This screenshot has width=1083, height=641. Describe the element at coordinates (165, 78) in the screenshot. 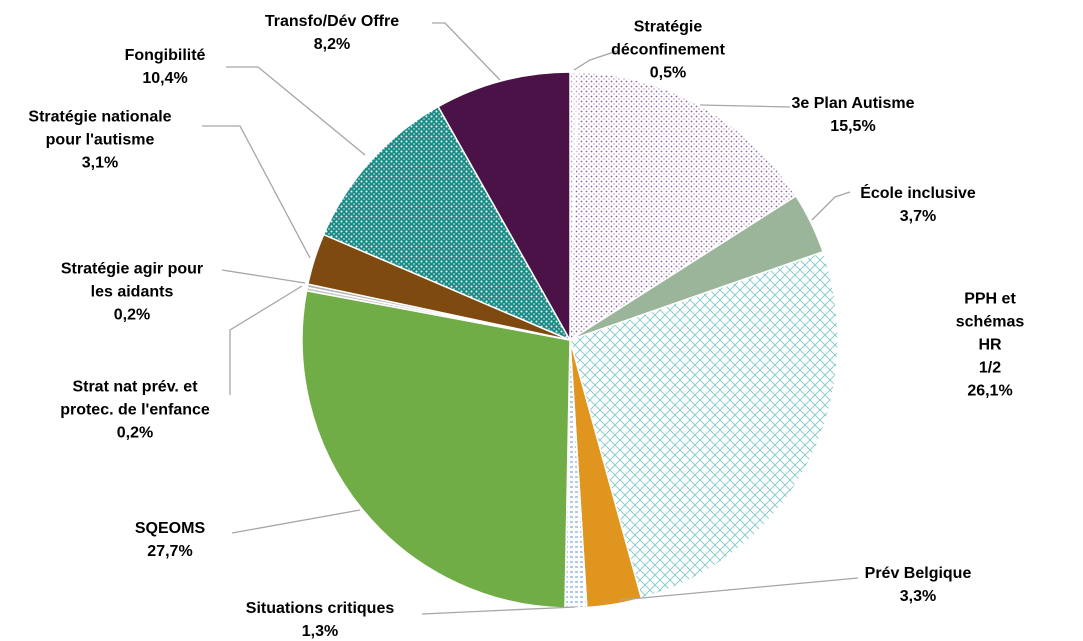

I see `value-label: 10,4%` at that location.